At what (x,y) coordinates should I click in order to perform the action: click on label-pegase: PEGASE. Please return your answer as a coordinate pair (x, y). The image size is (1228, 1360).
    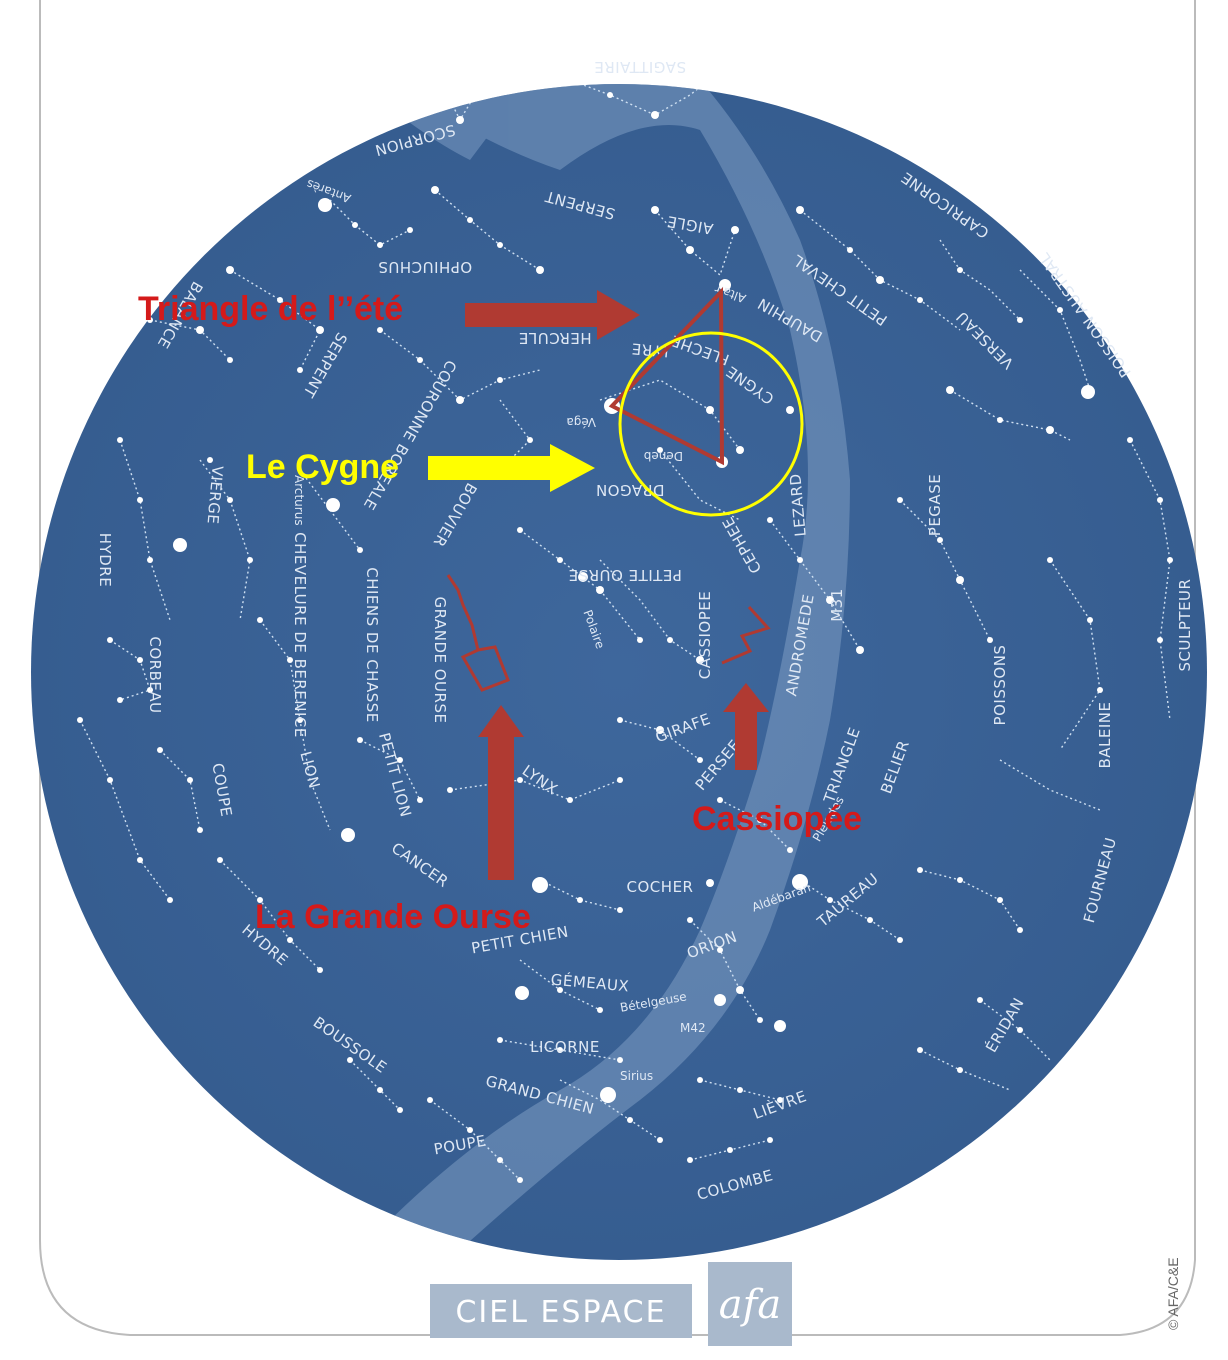
    Looking at the image, I should click on (935, 505).